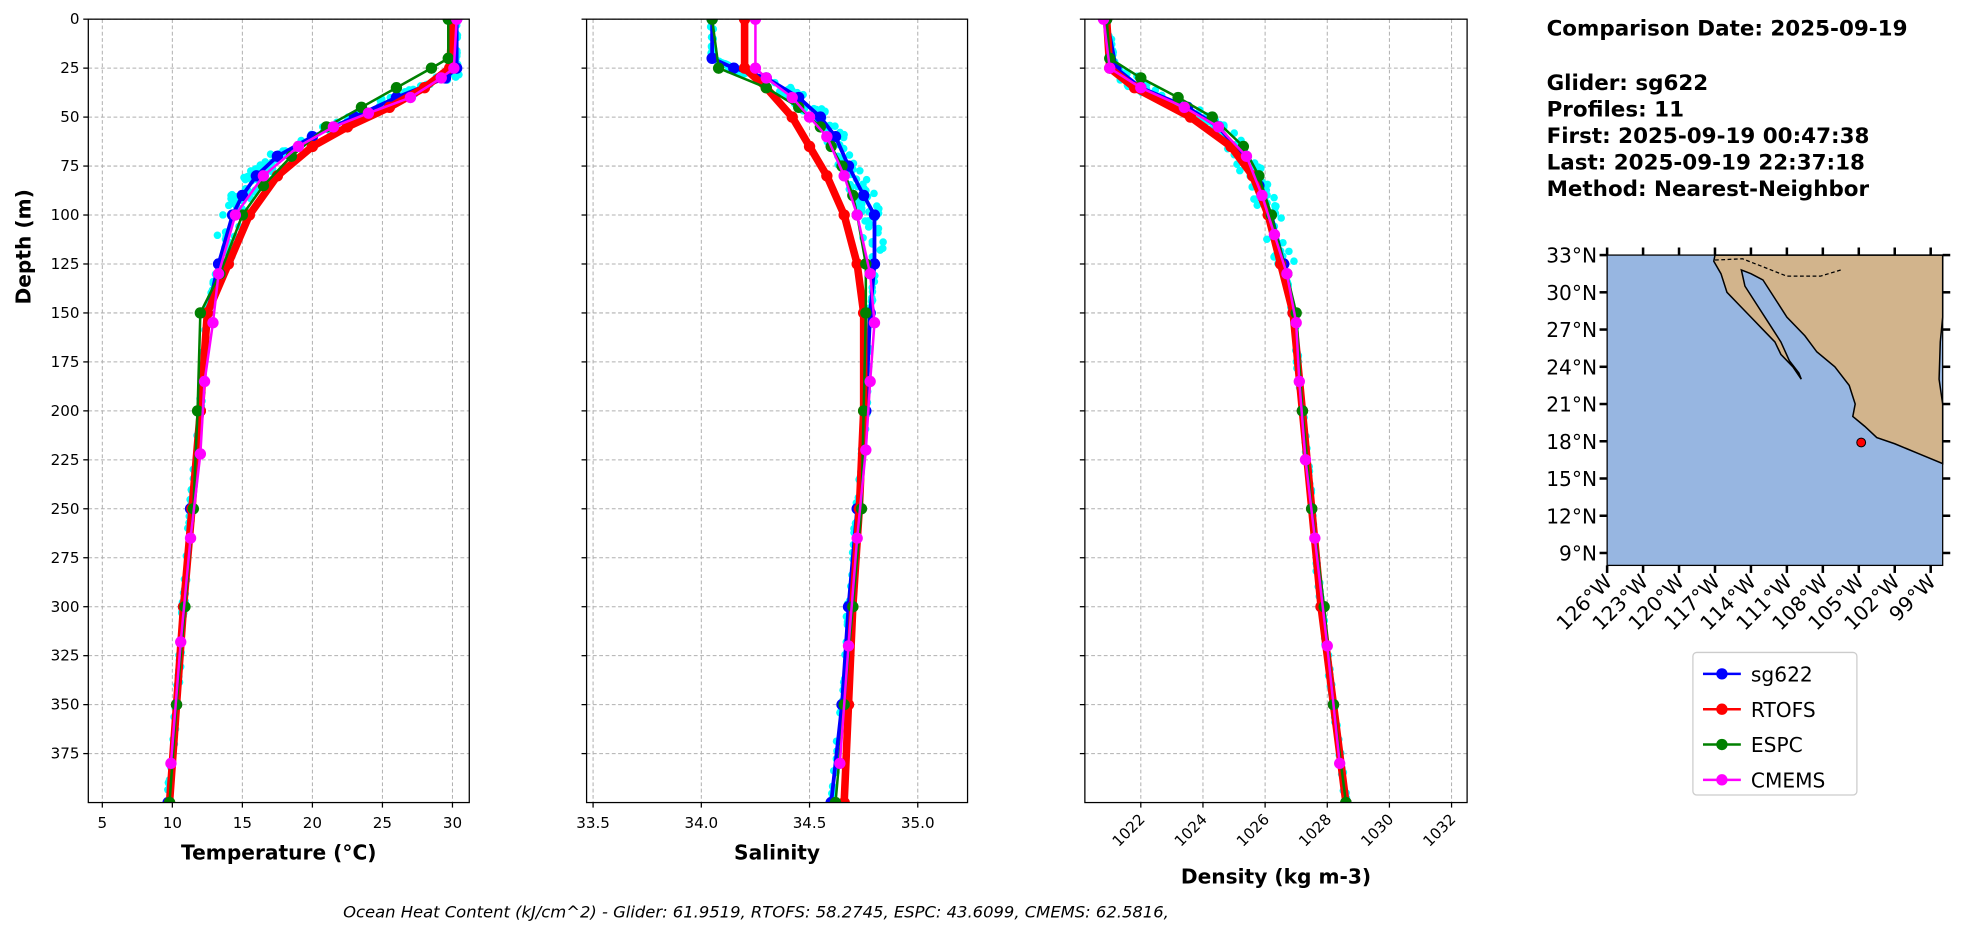 The image size is (1978, 934). Describe the element at coordinates (1571, 479) in the screenshot. I see `lat-tick-label: 15°N` at that location.